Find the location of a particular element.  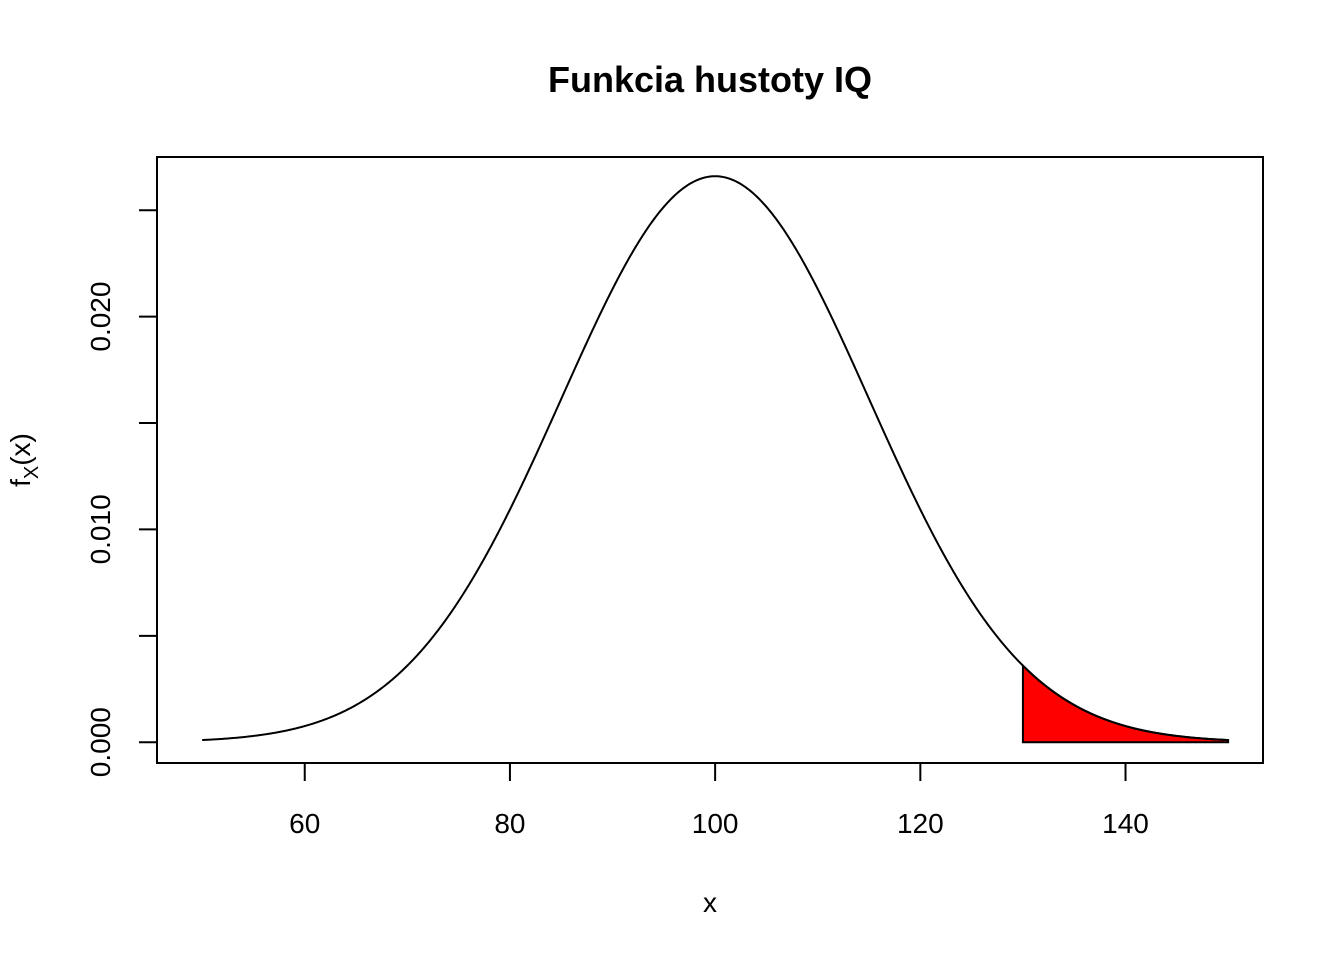

y-tick-label: 0.000 is located at coordinates (100, 742).